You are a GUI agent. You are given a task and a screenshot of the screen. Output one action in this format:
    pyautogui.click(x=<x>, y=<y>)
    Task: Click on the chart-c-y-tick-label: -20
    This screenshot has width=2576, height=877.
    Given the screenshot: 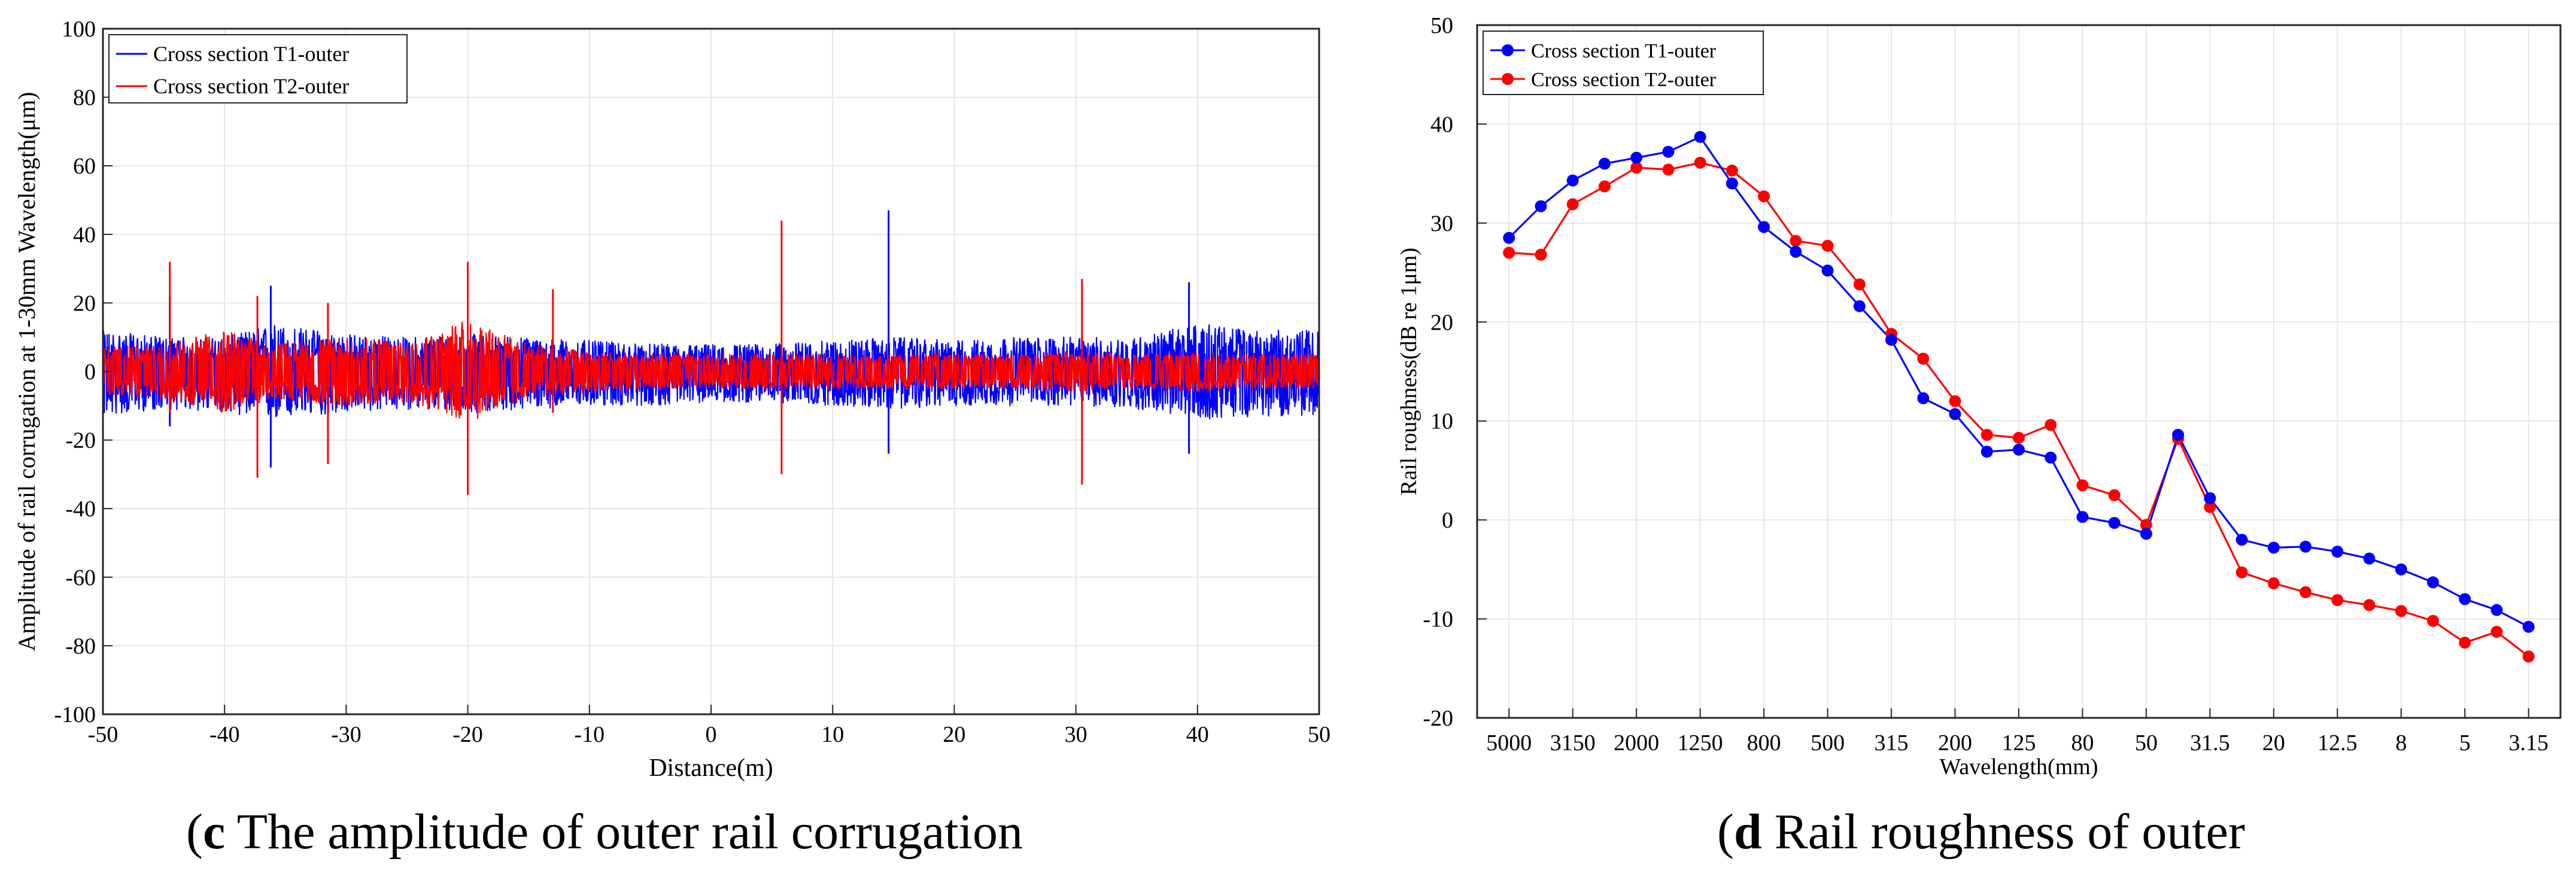 What is the action you would take?
    pyautogui.click(x=80, y=440)
    